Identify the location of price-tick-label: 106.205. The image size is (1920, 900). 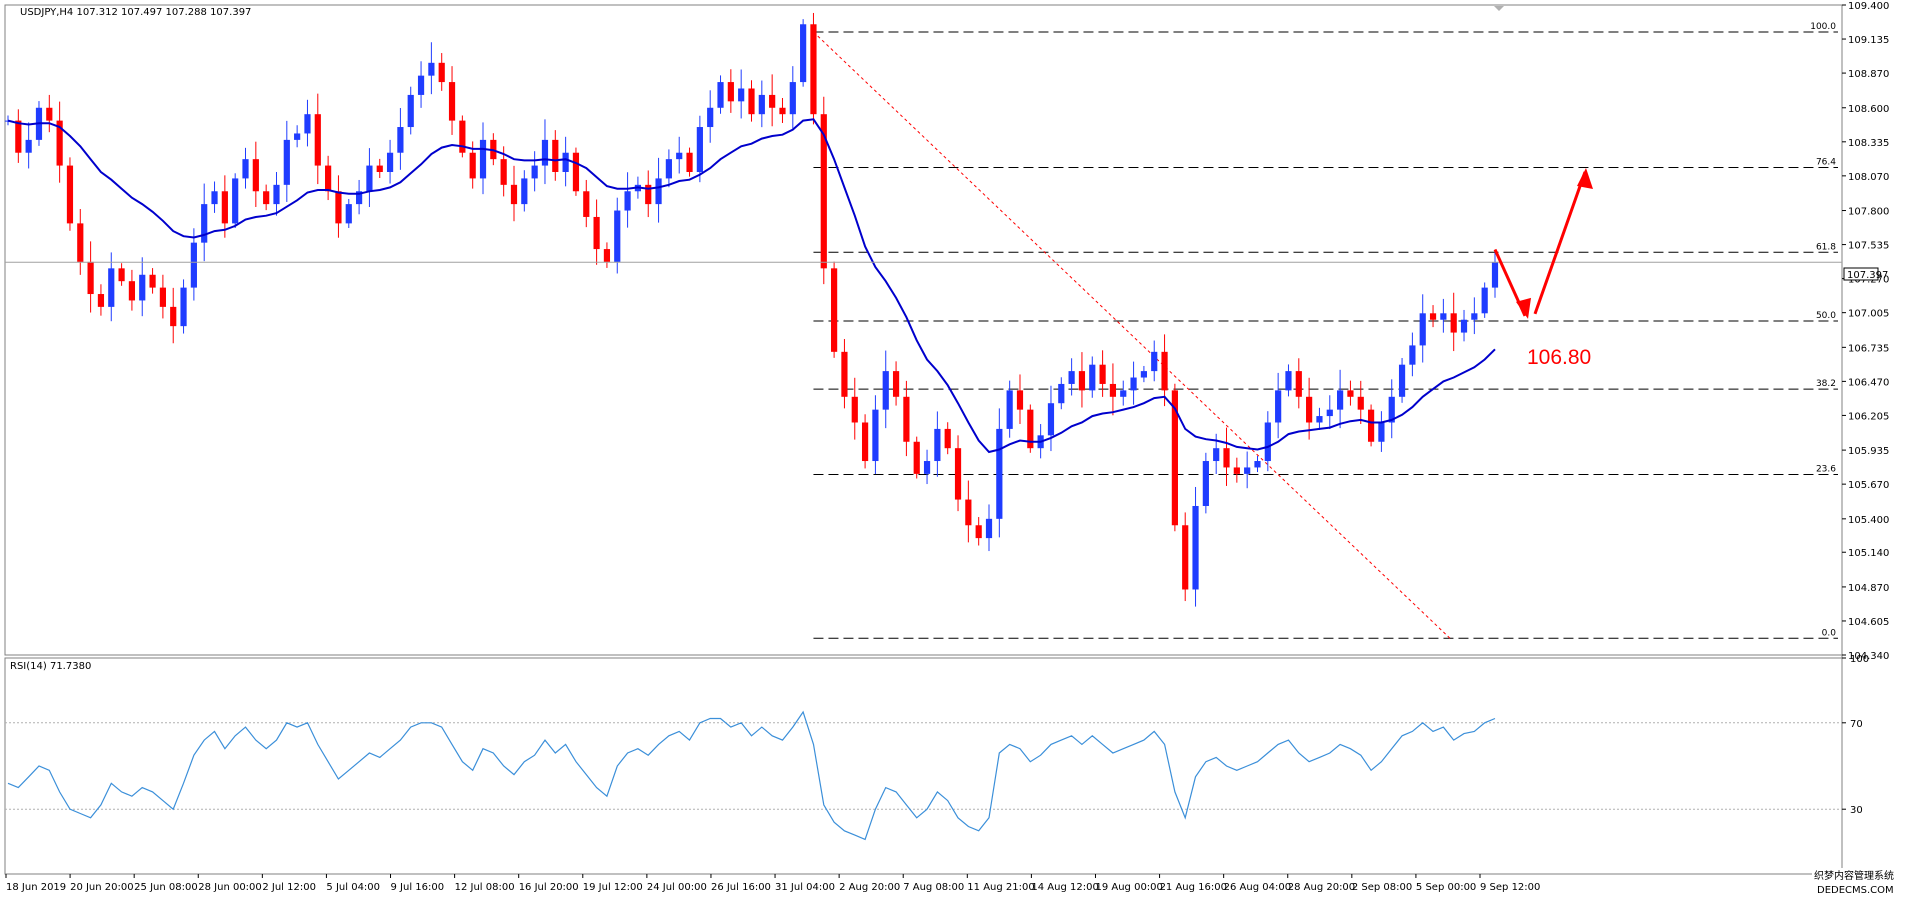
(1868, 416).